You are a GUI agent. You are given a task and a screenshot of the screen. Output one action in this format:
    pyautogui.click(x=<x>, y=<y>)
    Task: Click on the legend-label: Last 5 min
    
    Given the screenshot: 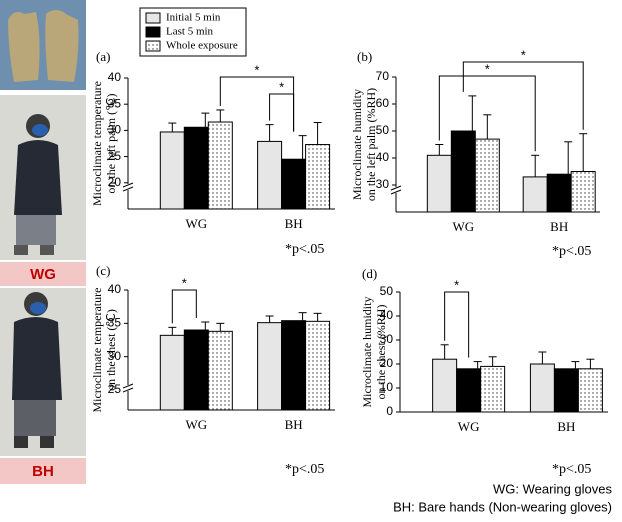 What is the action you would take?
    pyautogui.click(x=190, y=32)
    